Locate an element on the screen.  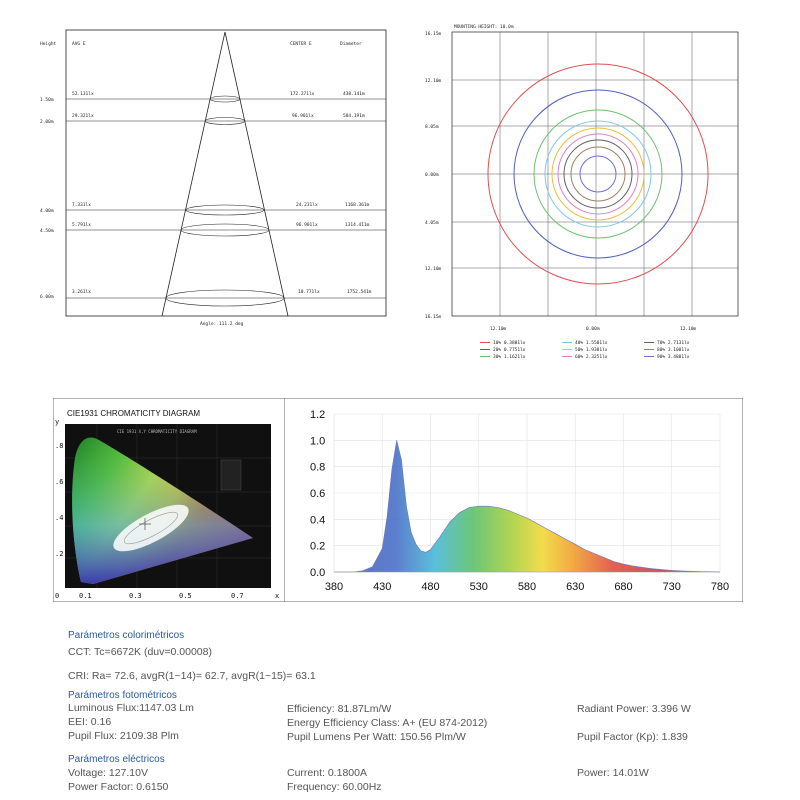
isolux-y-tick: 4.05m is located at coordinates (432, 223).